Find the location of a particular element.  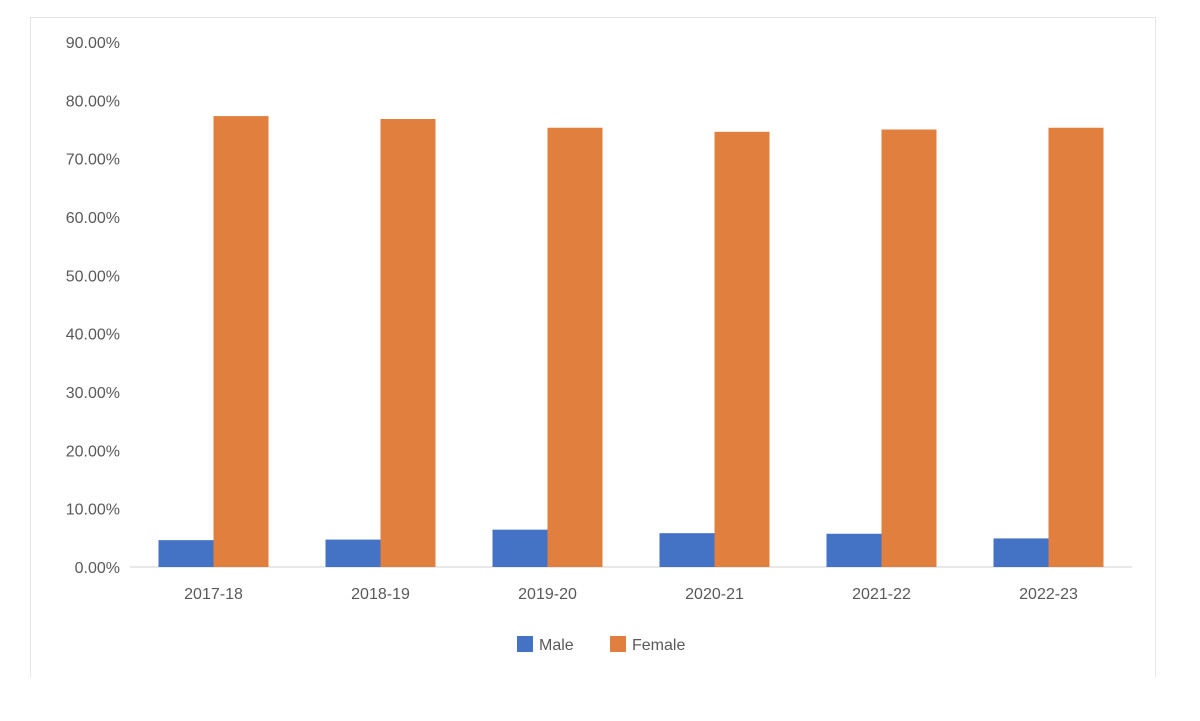

y-tick-label: 50.00% is located at coordinates (93, 276).